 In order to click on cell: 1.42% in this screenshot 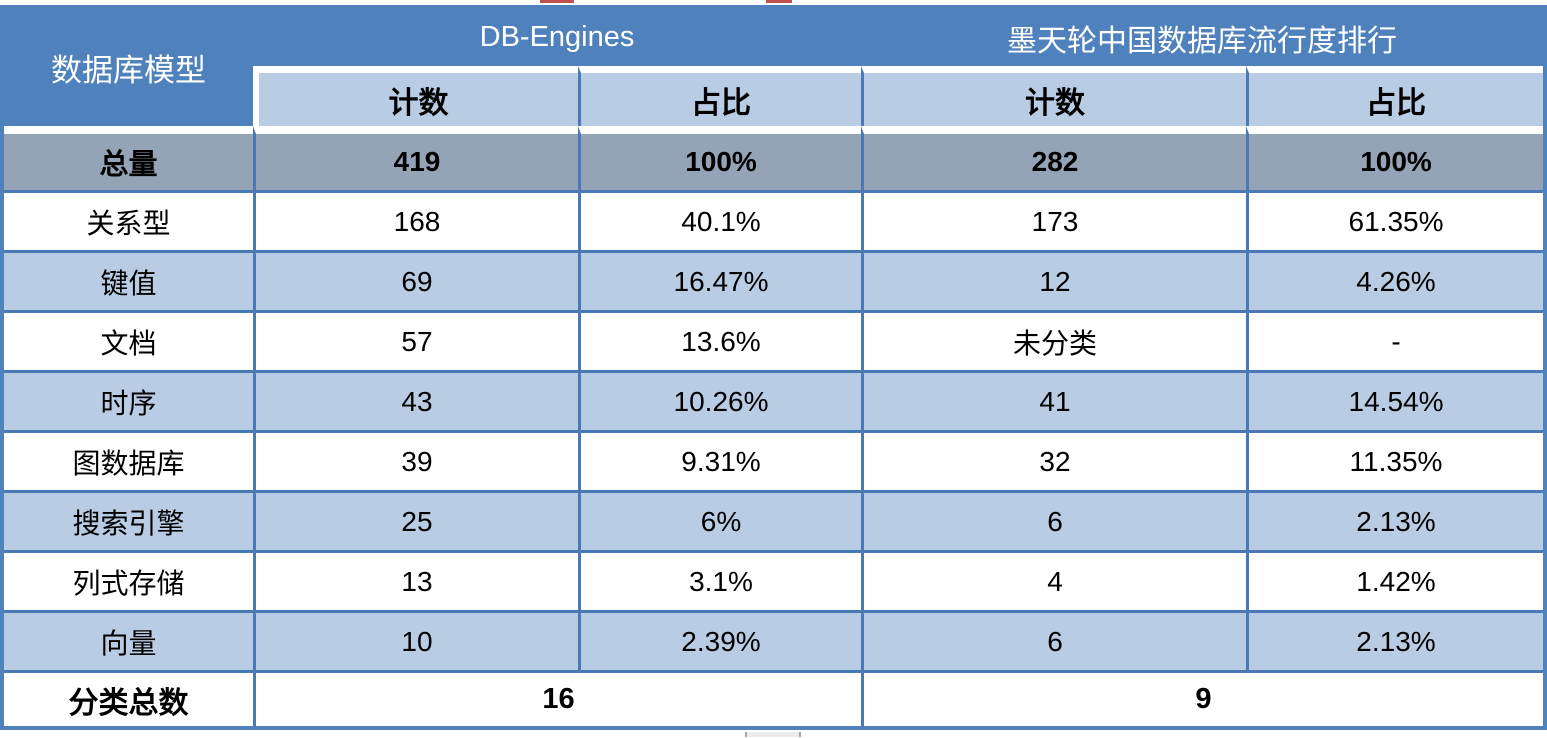, I will do `click(1394, 580)`.